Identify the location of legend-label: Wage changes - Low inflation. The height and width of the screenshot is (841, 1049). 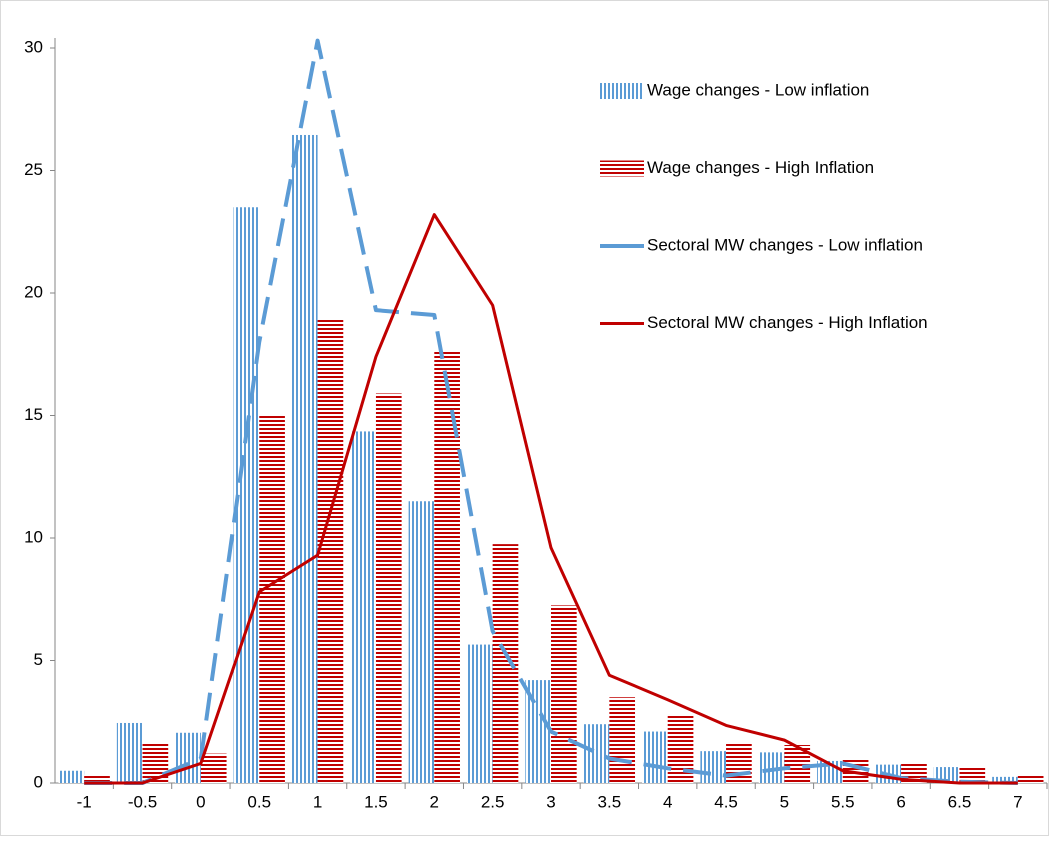
(758, 89).